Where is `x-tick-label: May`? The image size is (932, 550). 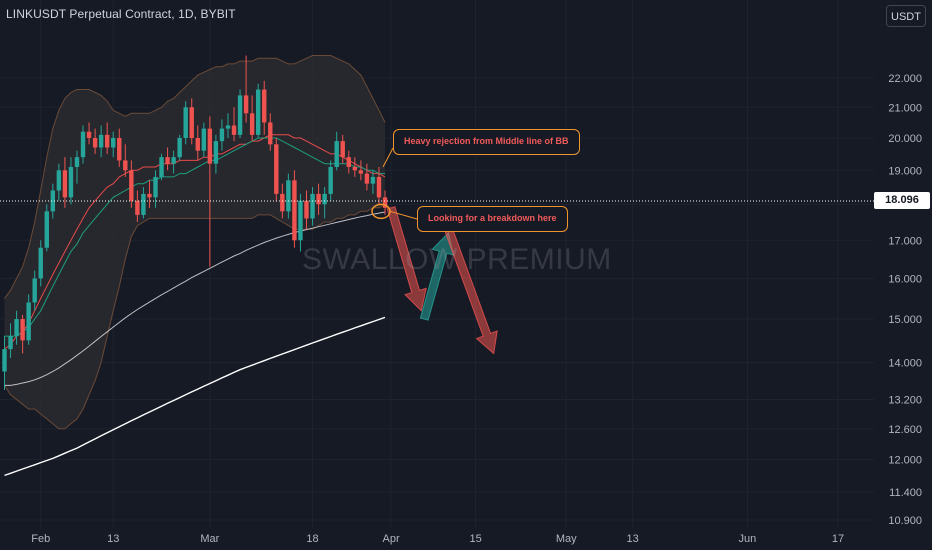
x-tick-label: May is located at coordinates (566, 539).